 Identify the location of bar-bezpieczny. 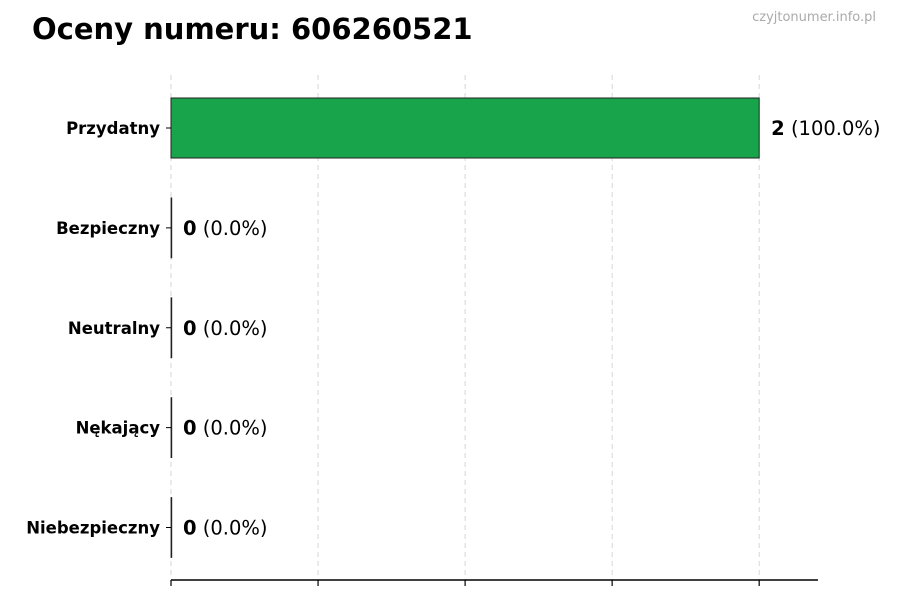
(171, 228).